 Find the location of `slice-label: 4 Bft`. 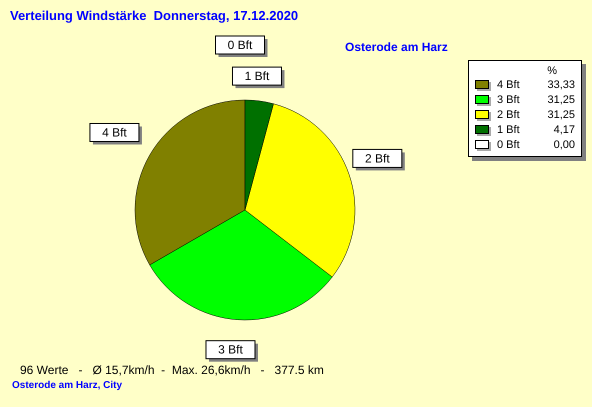

slice-label: 4 Bft is located at coordinates (115, 132).